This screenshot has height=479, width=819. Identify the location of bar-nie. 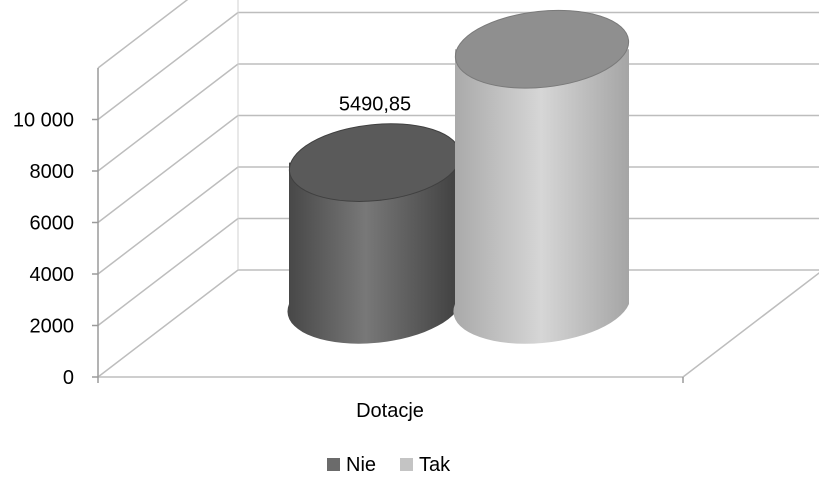
(374, 233).